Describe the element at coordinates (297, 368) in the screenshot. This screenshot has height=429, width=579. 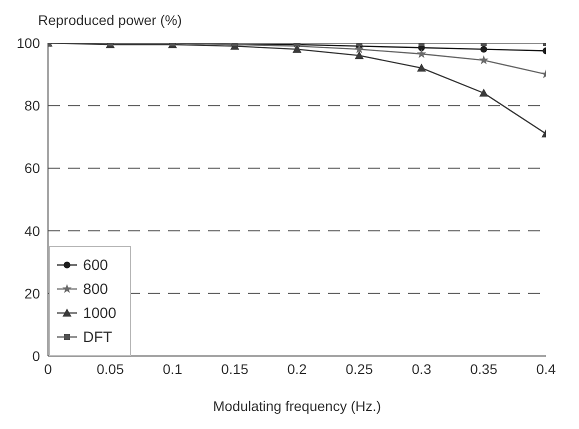
I see `x-tick-label: 0.2` at that location.